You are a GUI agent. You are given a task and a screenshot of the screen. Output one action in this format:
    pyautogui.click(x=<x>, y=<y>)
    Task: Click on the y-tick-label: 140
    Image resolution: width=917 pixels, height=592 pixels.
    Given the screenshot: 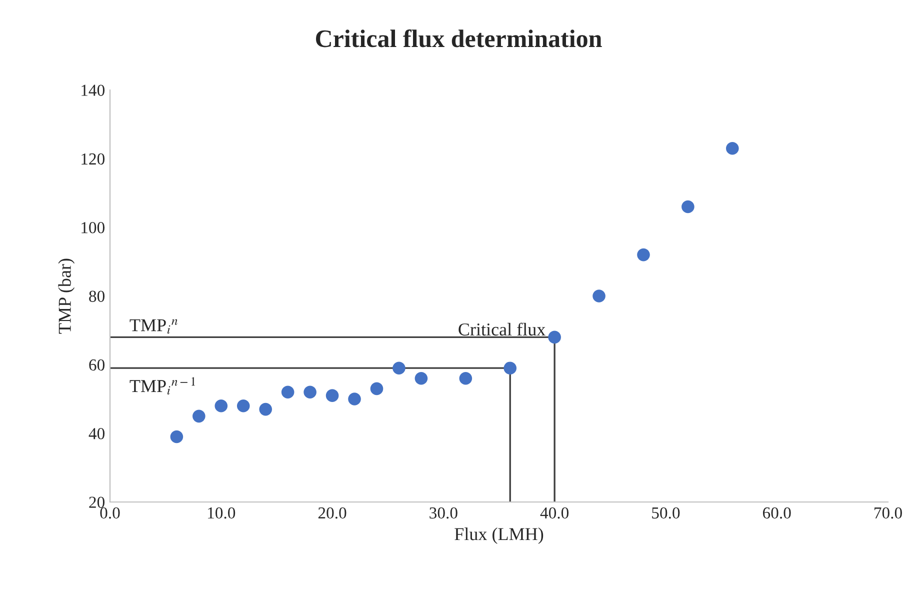 What is the action you would take?
    pyautogui.click(x=93, y=90)
    